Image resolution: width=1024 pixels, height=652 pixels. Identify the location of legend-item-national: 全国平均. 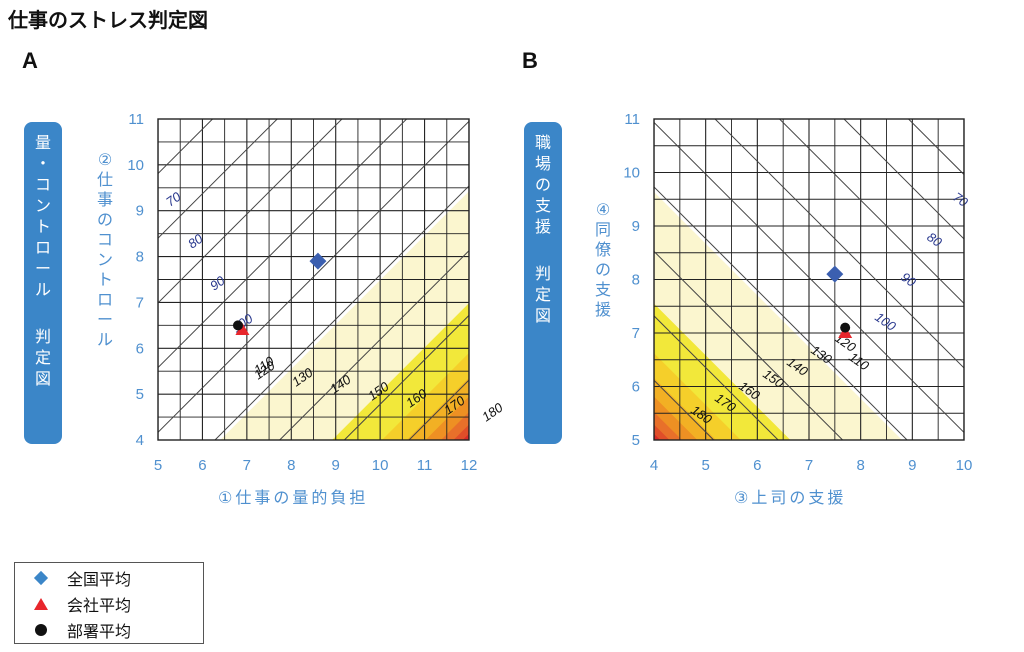
(73, 578).